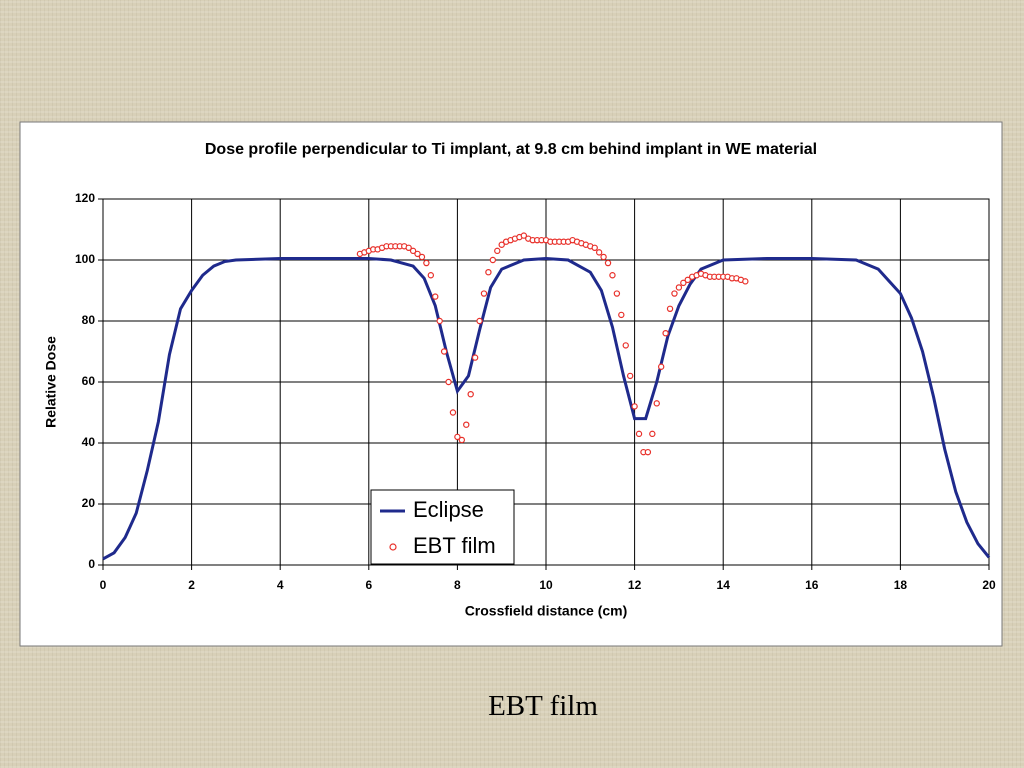 The height and width of the screenshot is (768, 1024). Describe the element at coordinates (448, 509) in the screenshot. I see `legend-label: Eclipse` at that location.